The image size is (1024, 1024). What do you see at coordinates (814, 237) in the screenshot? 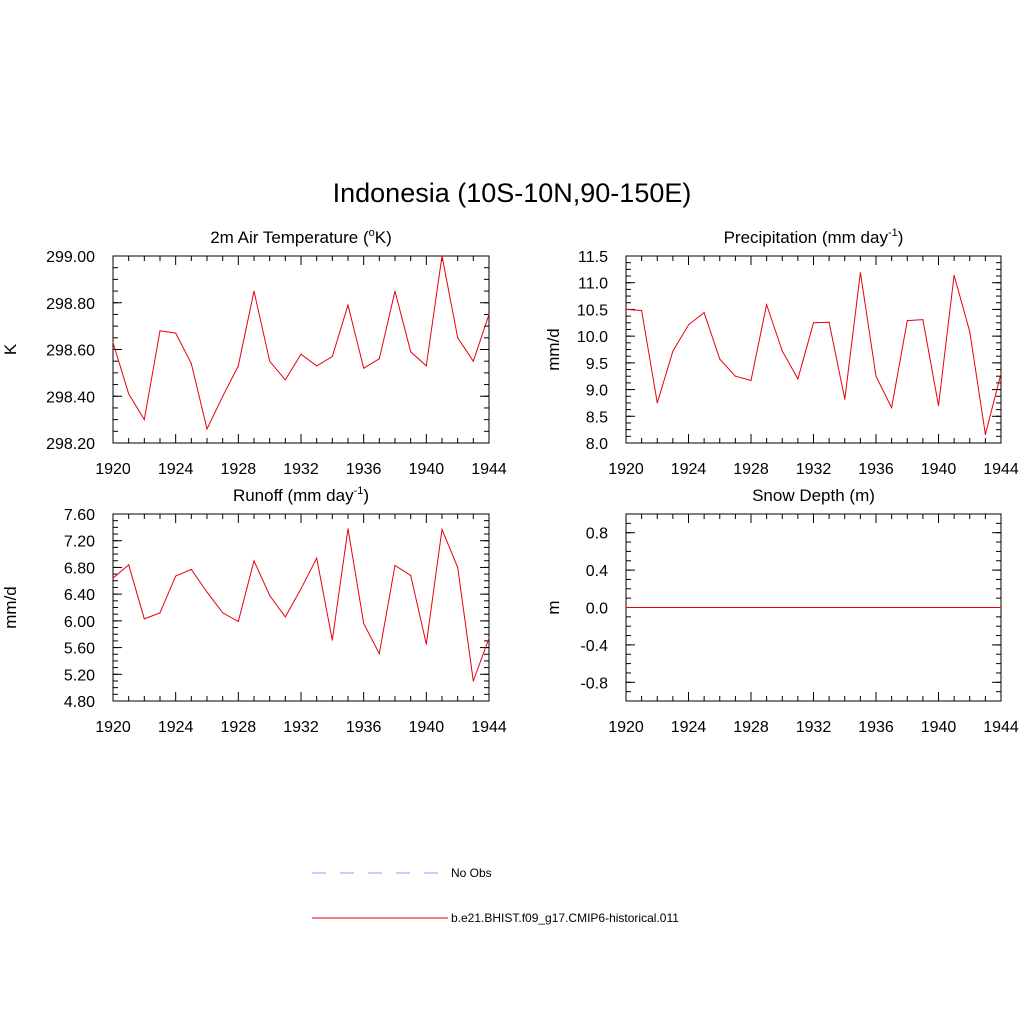
I see `panel-title: Precipitation (mm day-1)` at bounding box center [814, 237].